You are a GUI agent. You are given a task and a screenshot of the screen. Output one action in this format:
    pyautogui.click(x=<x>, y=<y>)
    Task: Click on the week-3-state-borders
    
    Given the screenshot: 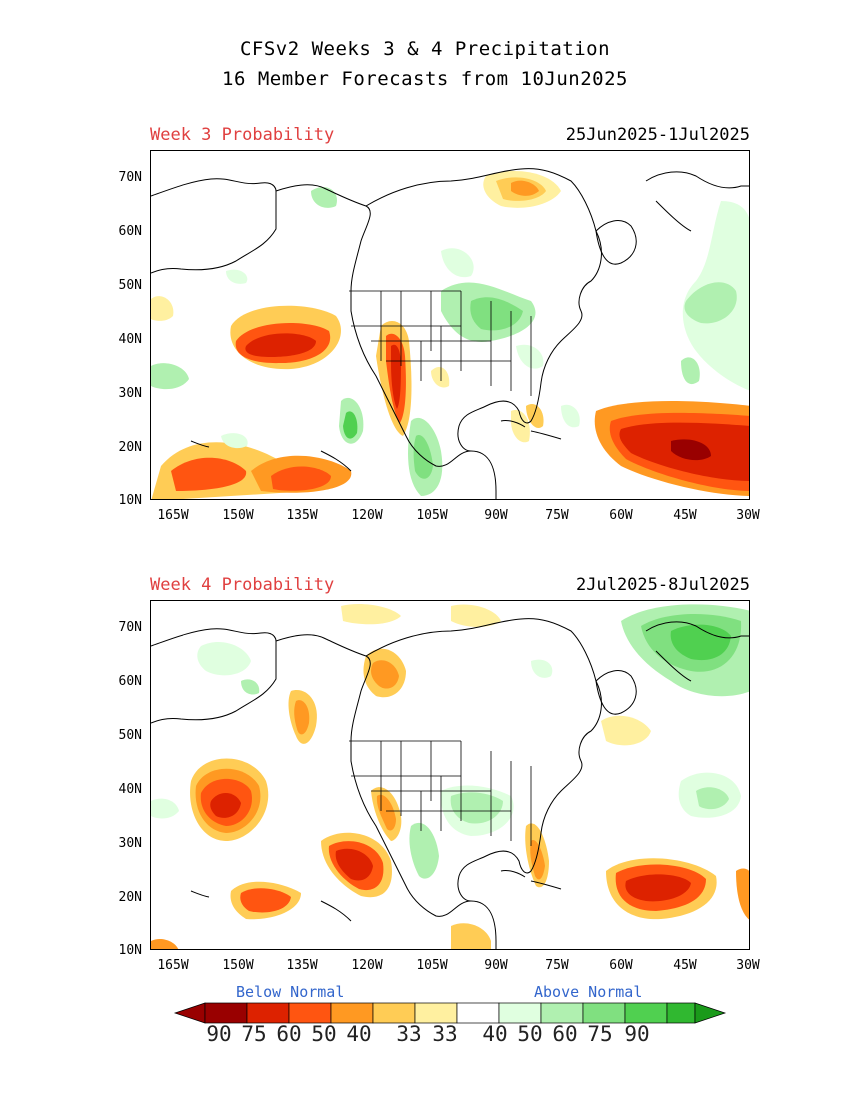 What is the action you would take?
    pyautogui.click(x=440, y=343)
    